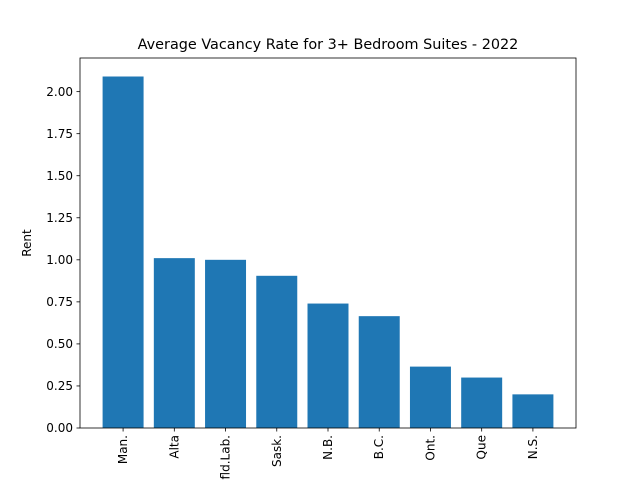  Describe the element at coordinates (533, 447) in the screenshot. I see `x-tick-label: N.S.` at that location.